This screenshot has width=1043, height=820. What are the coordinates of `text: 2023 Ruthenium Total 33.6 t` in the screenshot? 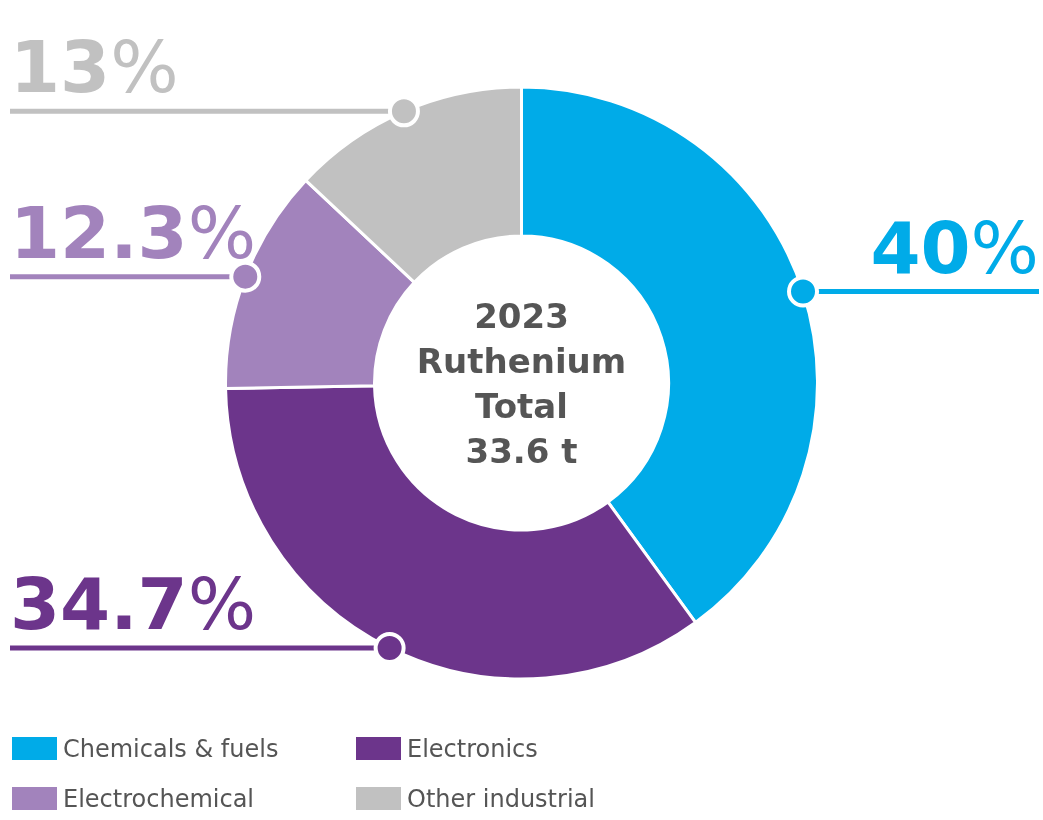 It's located at (521, 383).